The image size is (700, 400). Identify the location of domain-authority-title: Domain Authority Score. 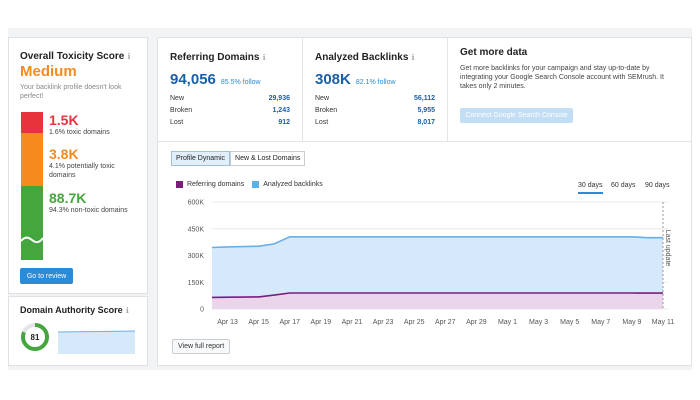
(71, 310).